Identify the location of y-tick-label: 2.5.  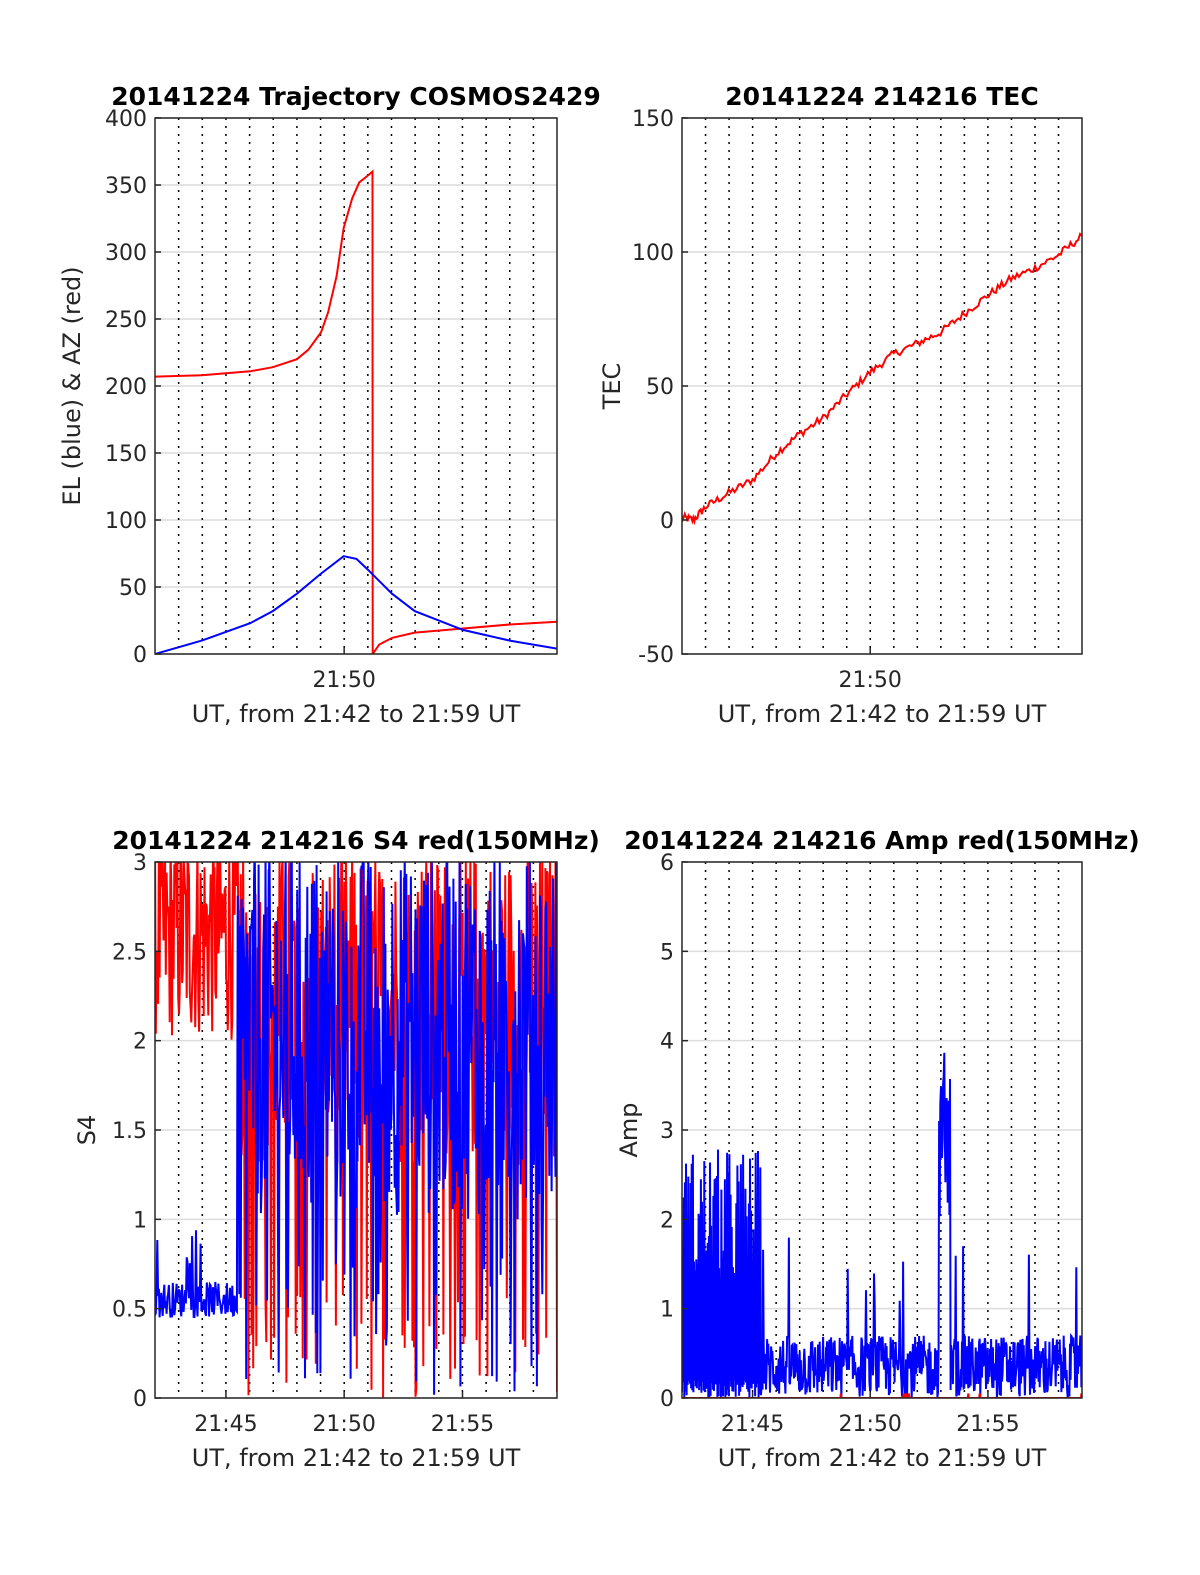
(129, 952).